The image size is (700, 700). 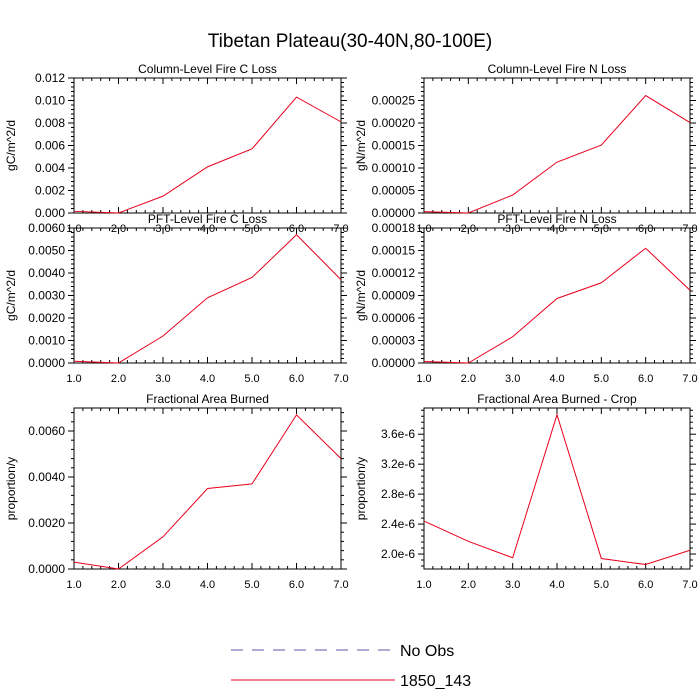 I want to click on legend-item: No Obs, so click(x=342, y=651).